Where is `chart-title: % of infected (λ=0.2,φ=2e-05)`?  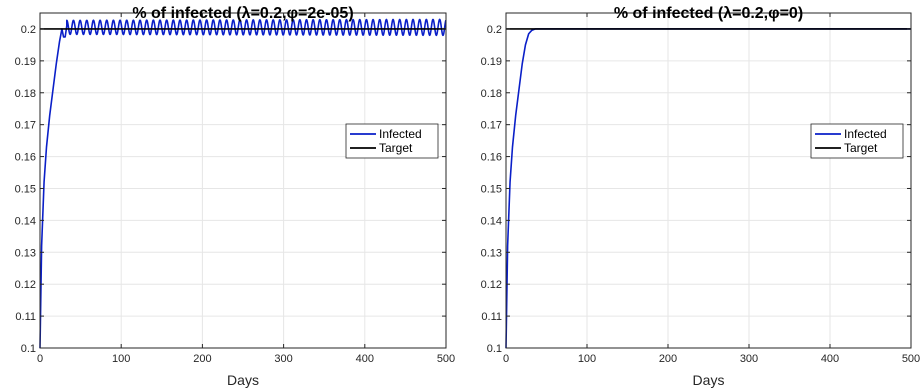 chart-title: % of infected (λ=0.2,φ=2e-05) is located at coordinates (242, 13).